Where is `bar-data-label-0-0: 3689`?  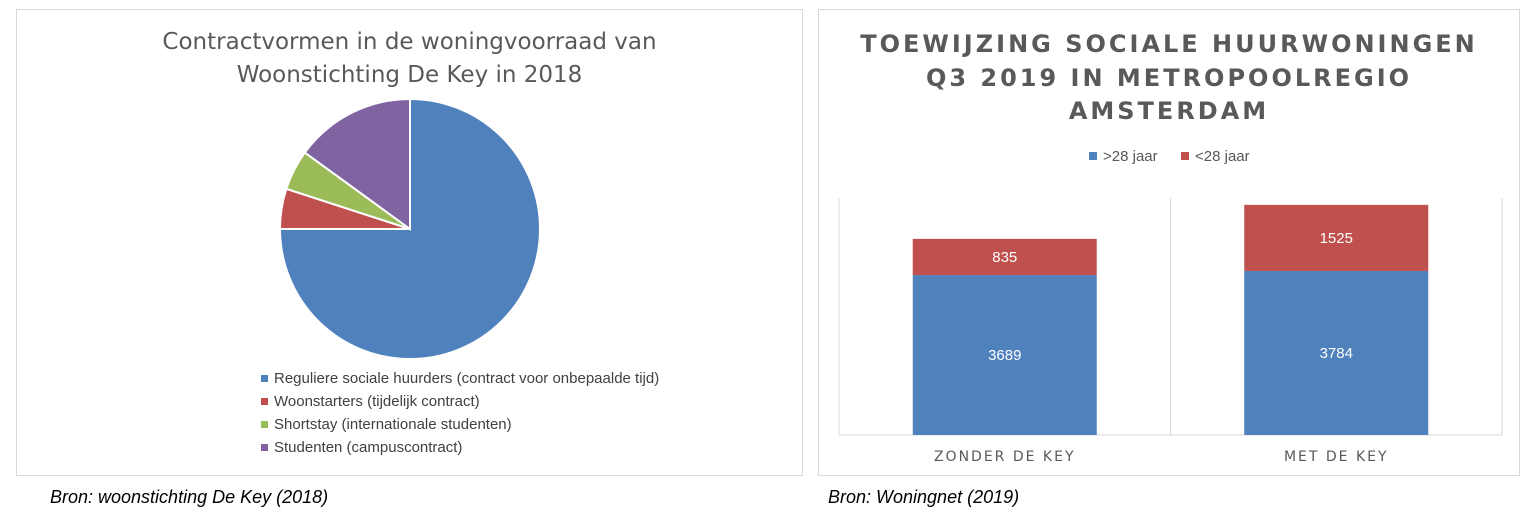 bar-data-label-0-0: 3689 is located at coordinates (1004, 355).